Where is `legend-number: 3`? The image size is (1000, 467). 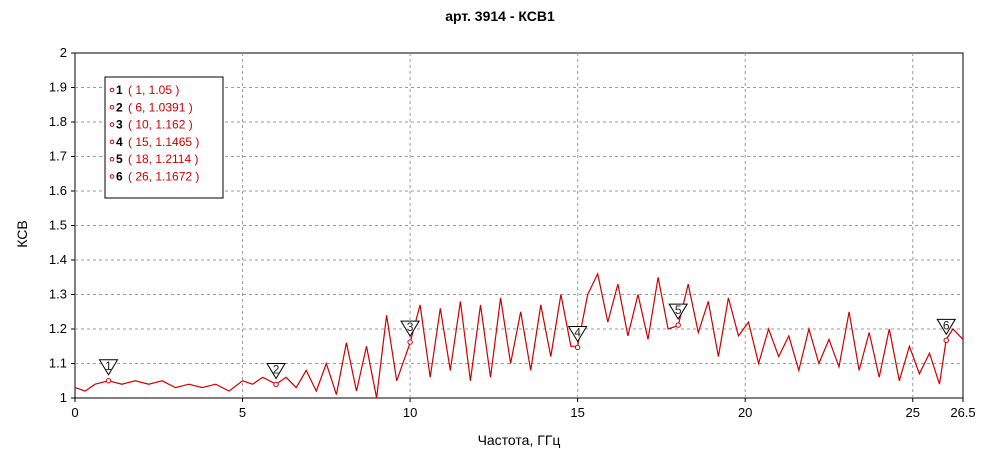
legend-number: 3 is located at coordinates (119, 125).